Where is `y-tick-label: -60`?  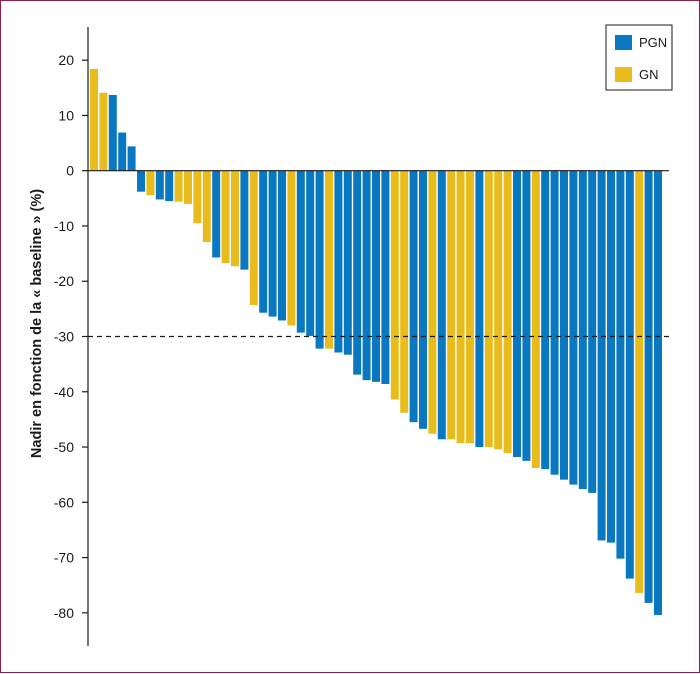 y-tick-label: -60 is located at coordinates (64, 502).